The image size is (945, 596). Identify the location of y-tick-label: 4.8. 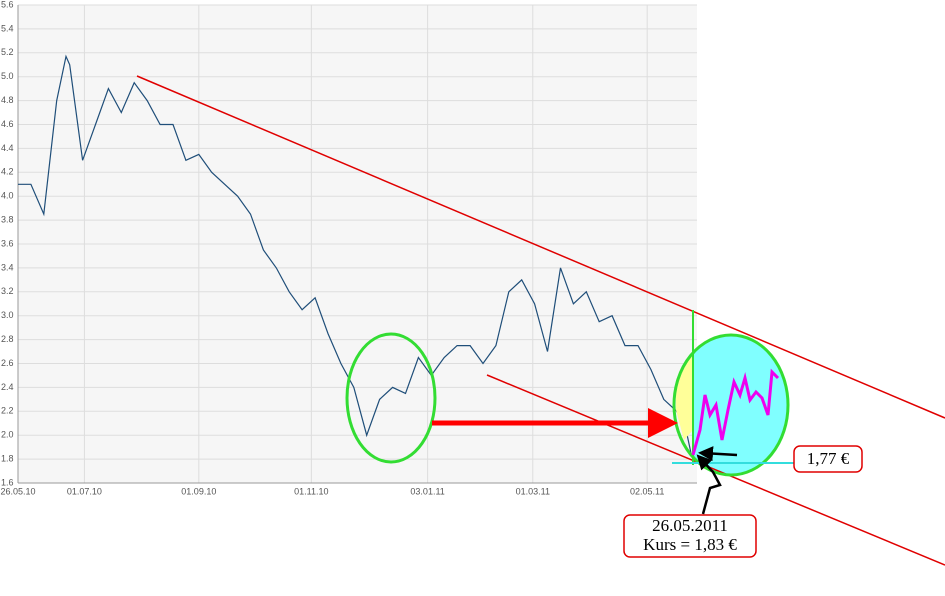
(7, 100).